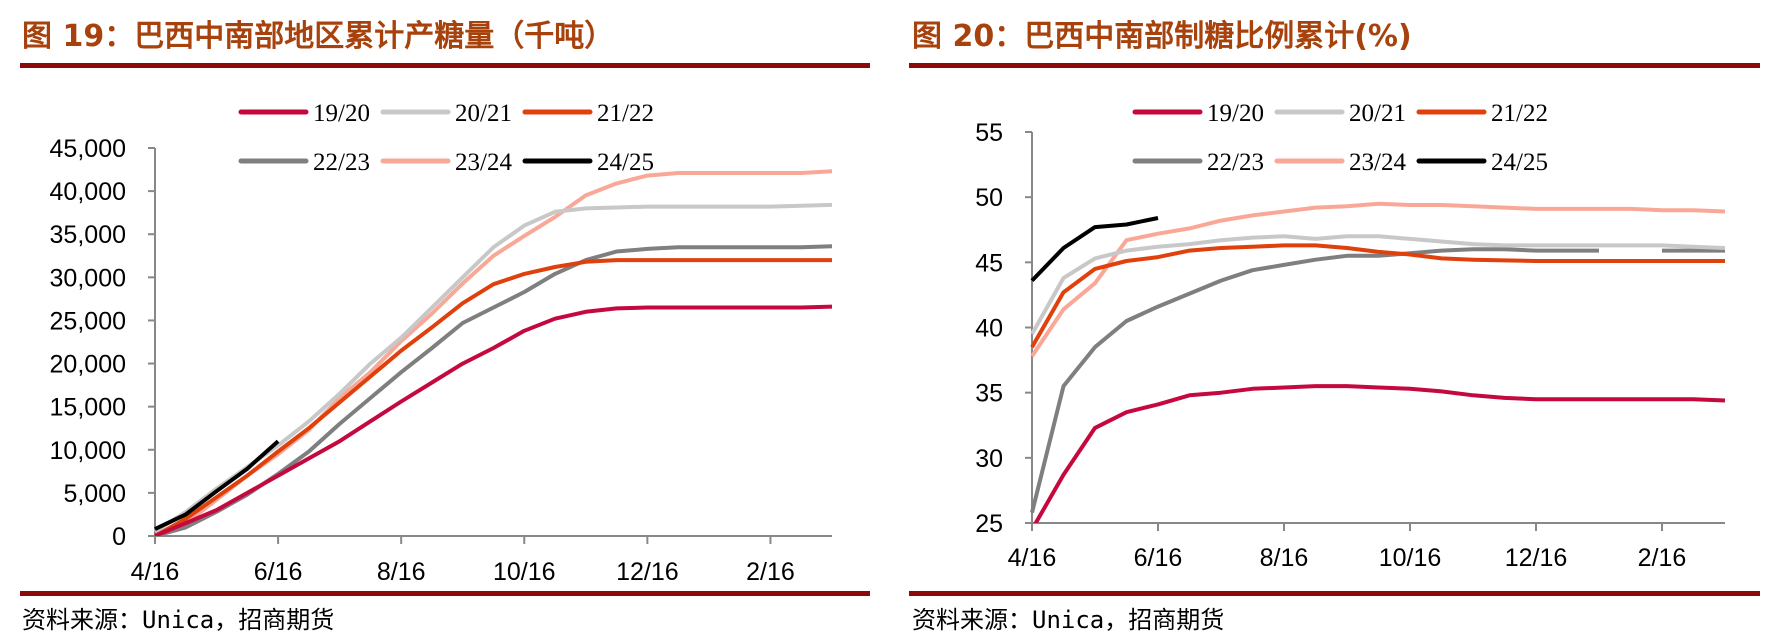 The width and height of the screenshot is (1771, 644). Describe the element at coordinates (989, 524) in the screenshot. I see `y-tick-label: 25` at that location.